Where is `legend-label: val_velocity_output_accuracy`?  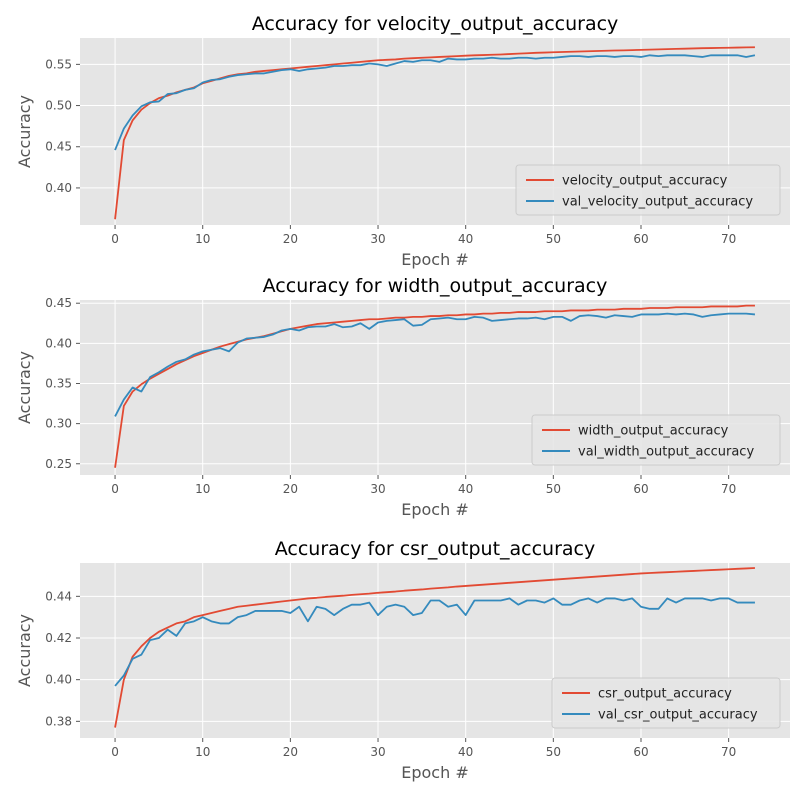
legend-label: val_velocity_output_accuracy is located at coordinates (657, 202).